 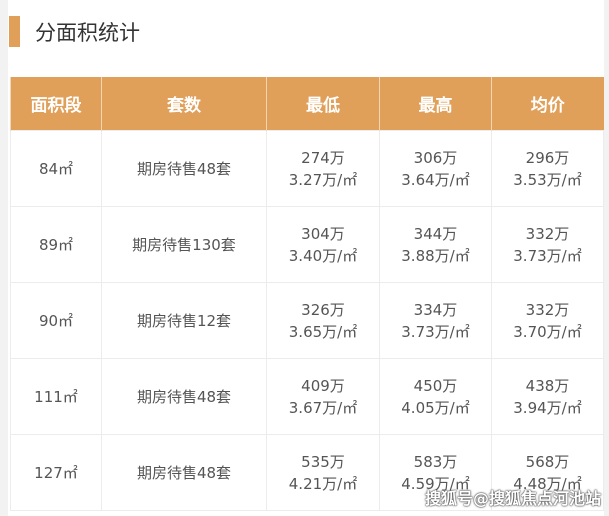 What do you see at coordinates (435, 385) in the screenshot?
I see `high-total: 450万` at bounding box center [435, 385].